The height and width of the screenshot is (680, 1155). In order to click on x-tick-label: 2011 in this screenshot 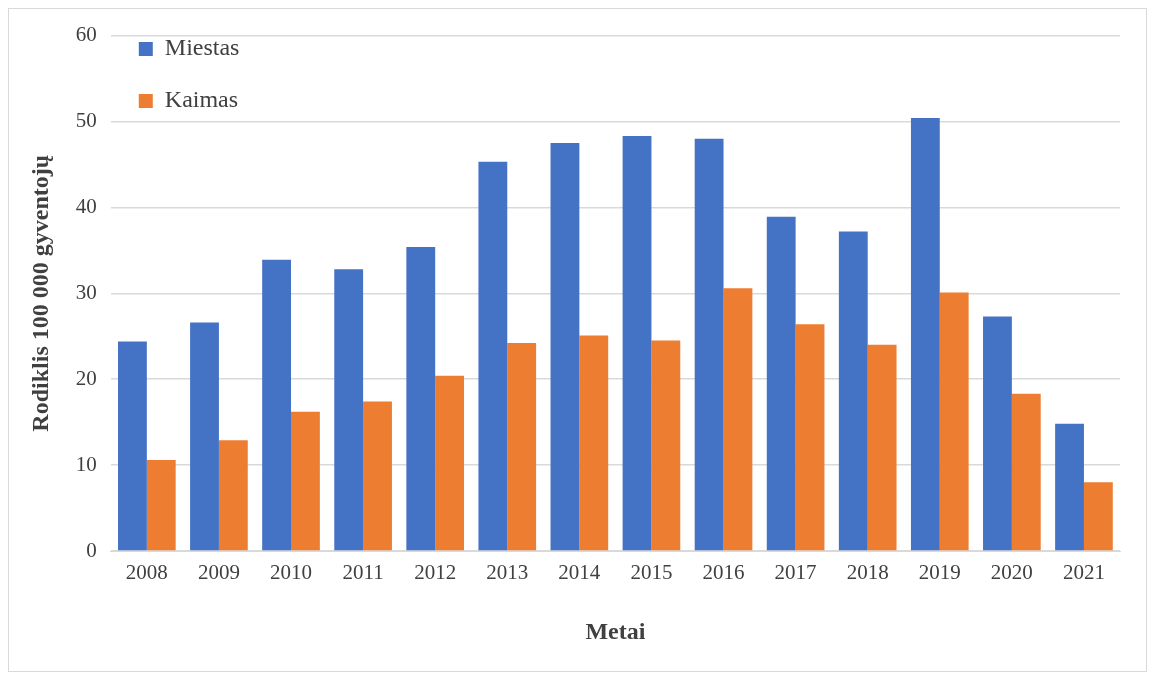, I will do `click(363, 572)`.